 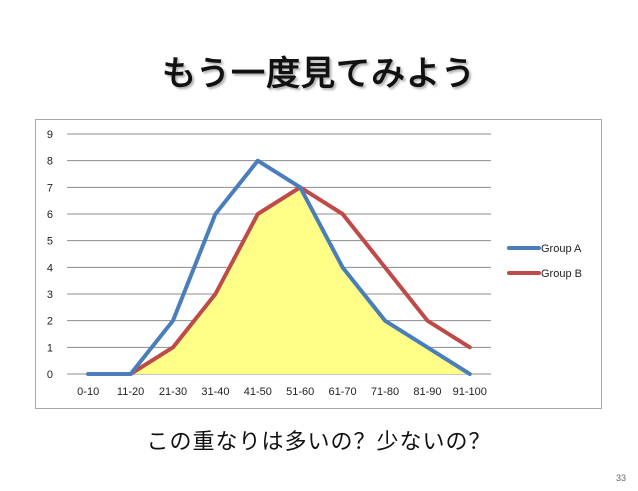 What do you see at coordinates (427, 392) in the screenshot?
I see `x-tick-label: 81-90` at bounding box center [427, 392].